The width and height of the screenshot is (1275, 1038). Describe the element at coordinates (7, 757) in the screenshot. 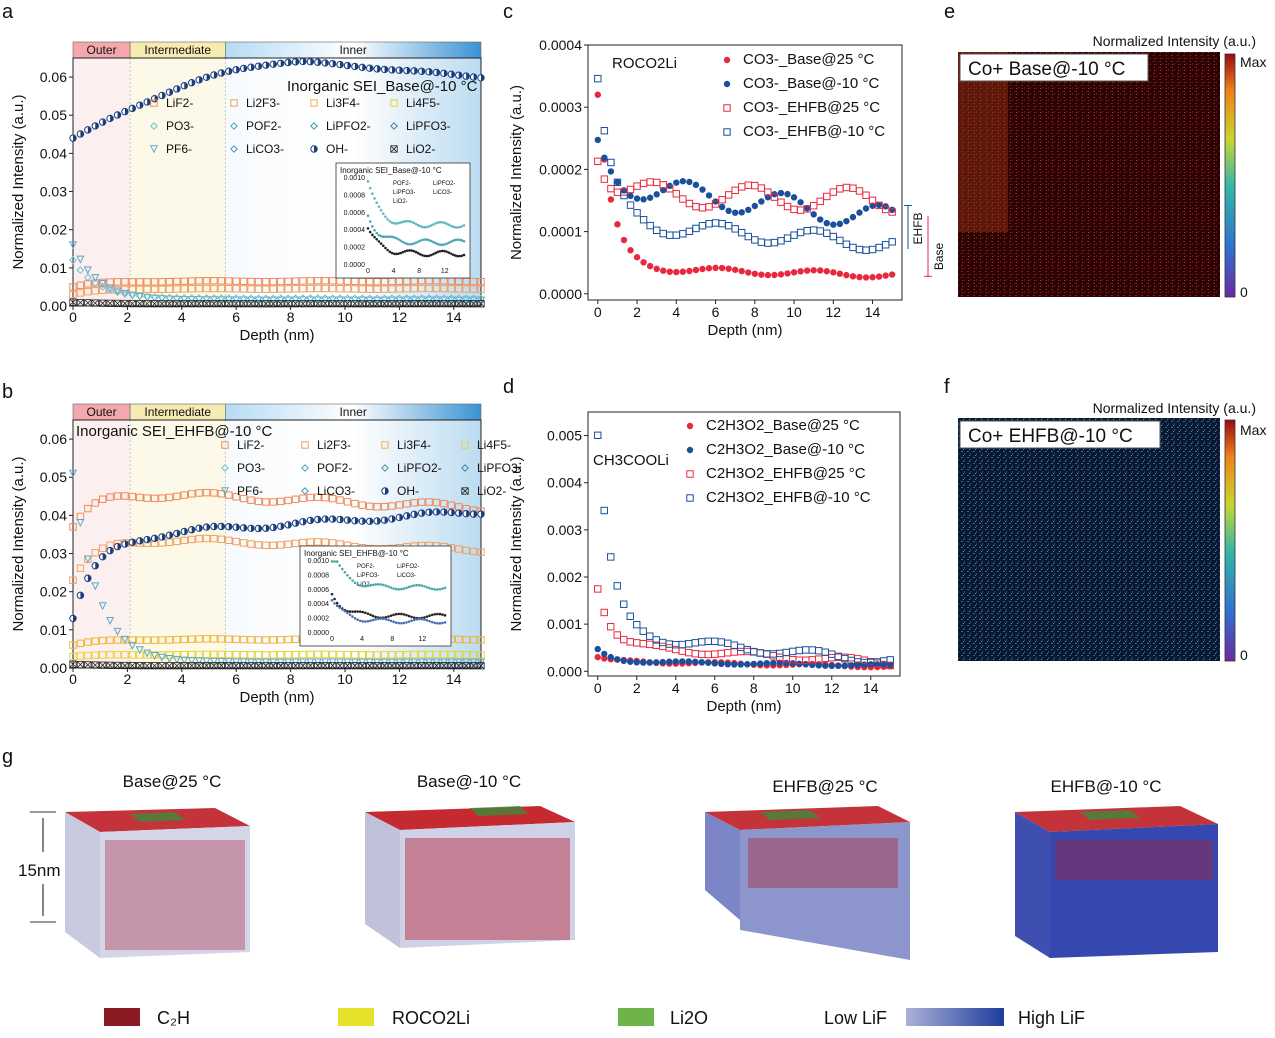

I see `panel-letter-g: g` at that location.